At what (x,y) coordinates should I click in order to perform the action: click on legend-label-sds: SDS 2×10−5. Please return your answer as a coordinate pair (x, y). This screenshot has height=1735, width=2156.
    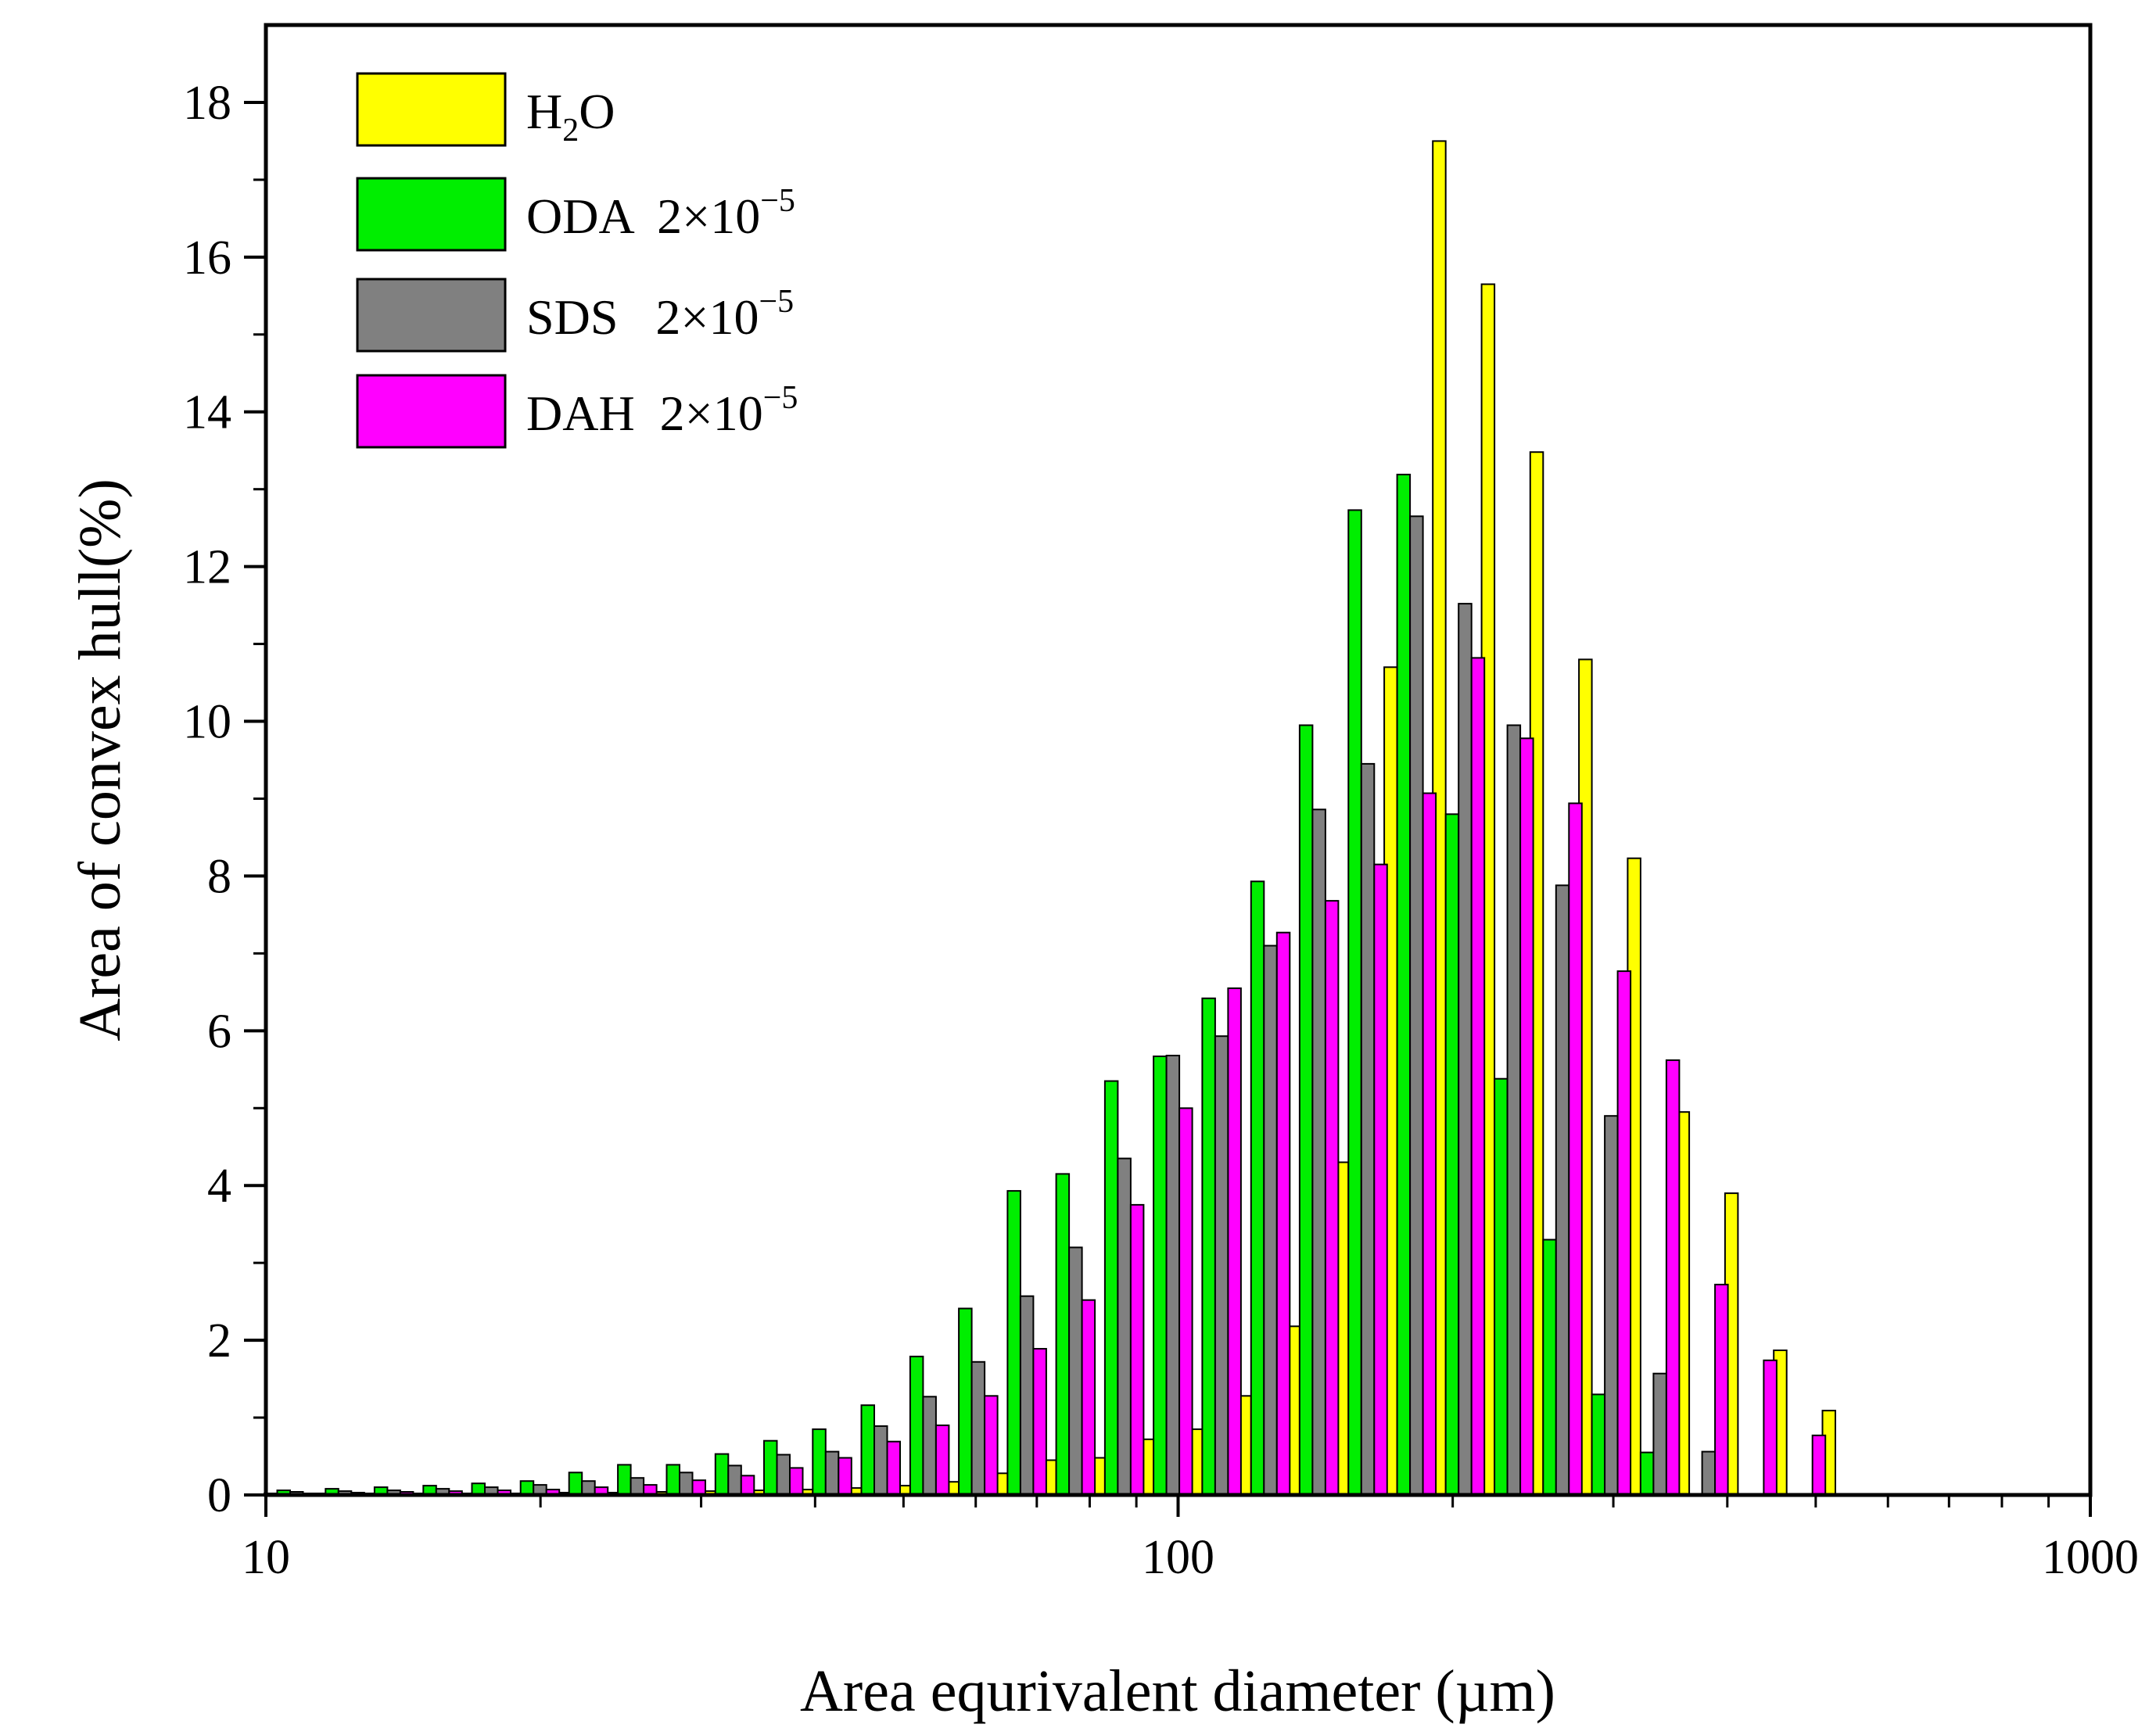
    Looking at the image, I should click on (660, 314).